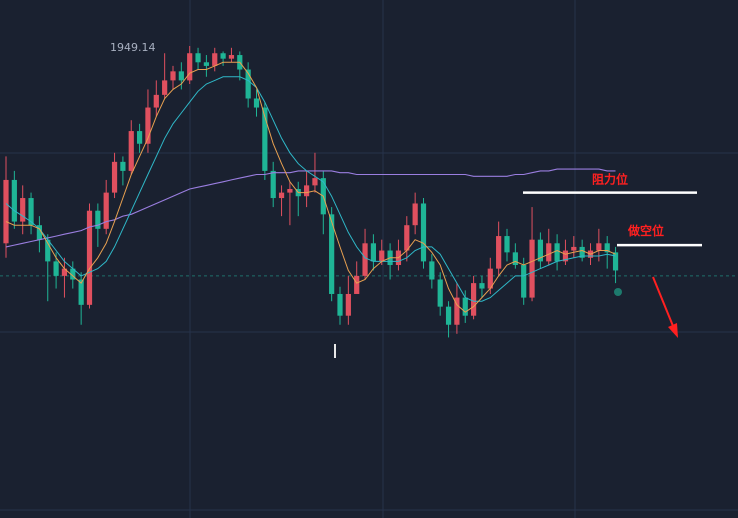 This screenshot has width=738, height=518. What do you see at coordinates (645, 230) in the screenshot?
I see `short-entry-label: 做空位` at bounding box center [645, 230].